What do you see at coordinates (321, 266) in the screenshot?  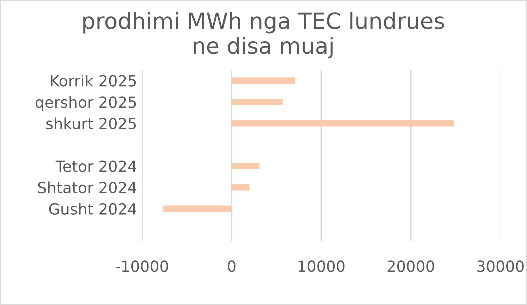 I see `x-tick-label: 10000` at bounding box center [321, 266].